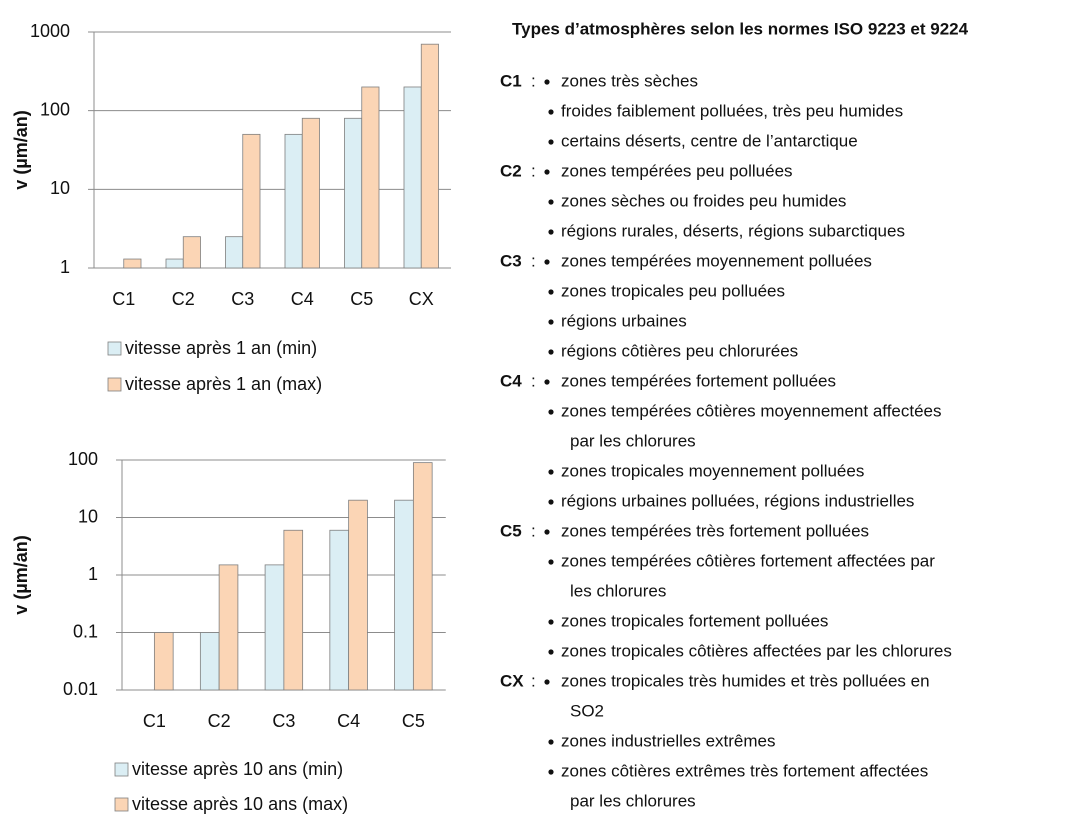 The image size is (1083, 819). Describe the element at coordinates (587, 710) in the screenshot. I see `item-text: SO2` at that location.